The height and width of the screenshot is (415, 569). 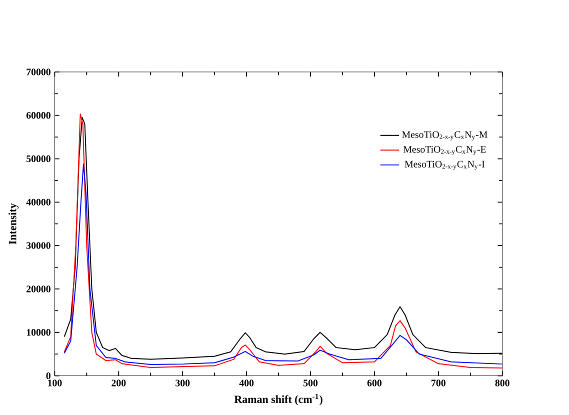 I want to click on y-tick-label: 10000, so click(x=38, y=332).